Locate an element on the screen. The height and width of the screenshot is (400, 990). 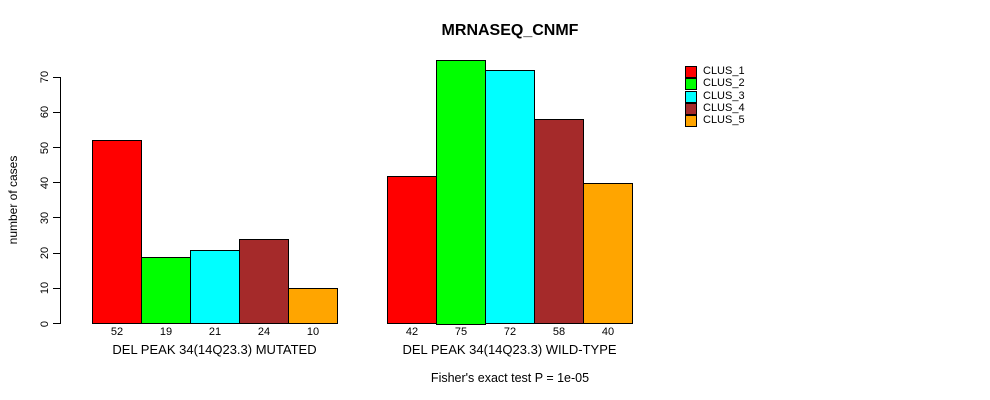
bar-value-label-clus_2-group1: 19 is located at coordinates (166, 332).